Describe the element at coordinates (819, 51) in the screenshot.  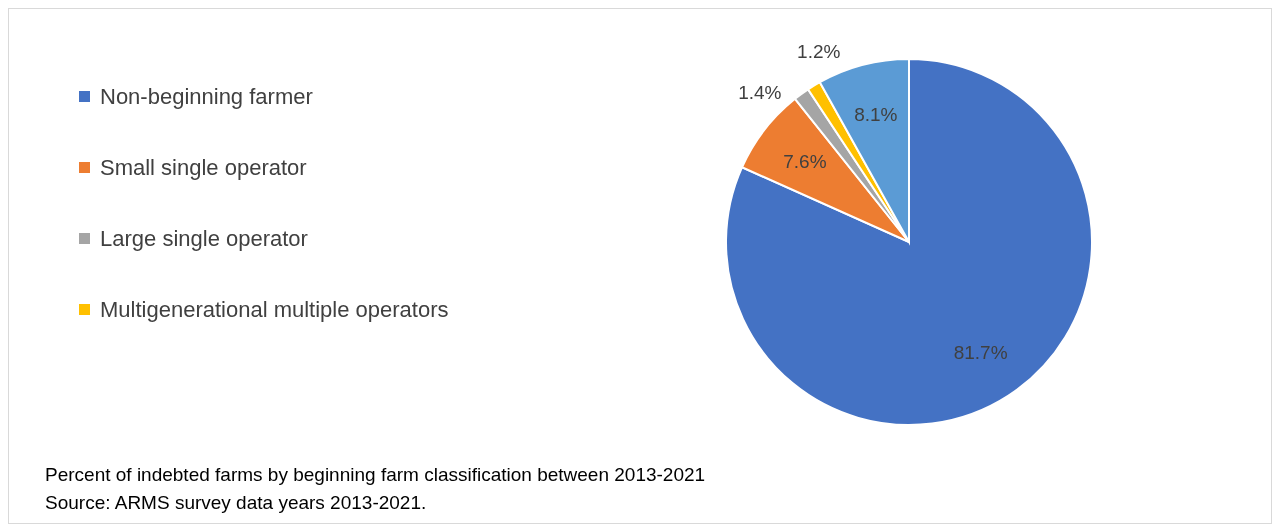
I see `data-label: 1.2%` at that location.